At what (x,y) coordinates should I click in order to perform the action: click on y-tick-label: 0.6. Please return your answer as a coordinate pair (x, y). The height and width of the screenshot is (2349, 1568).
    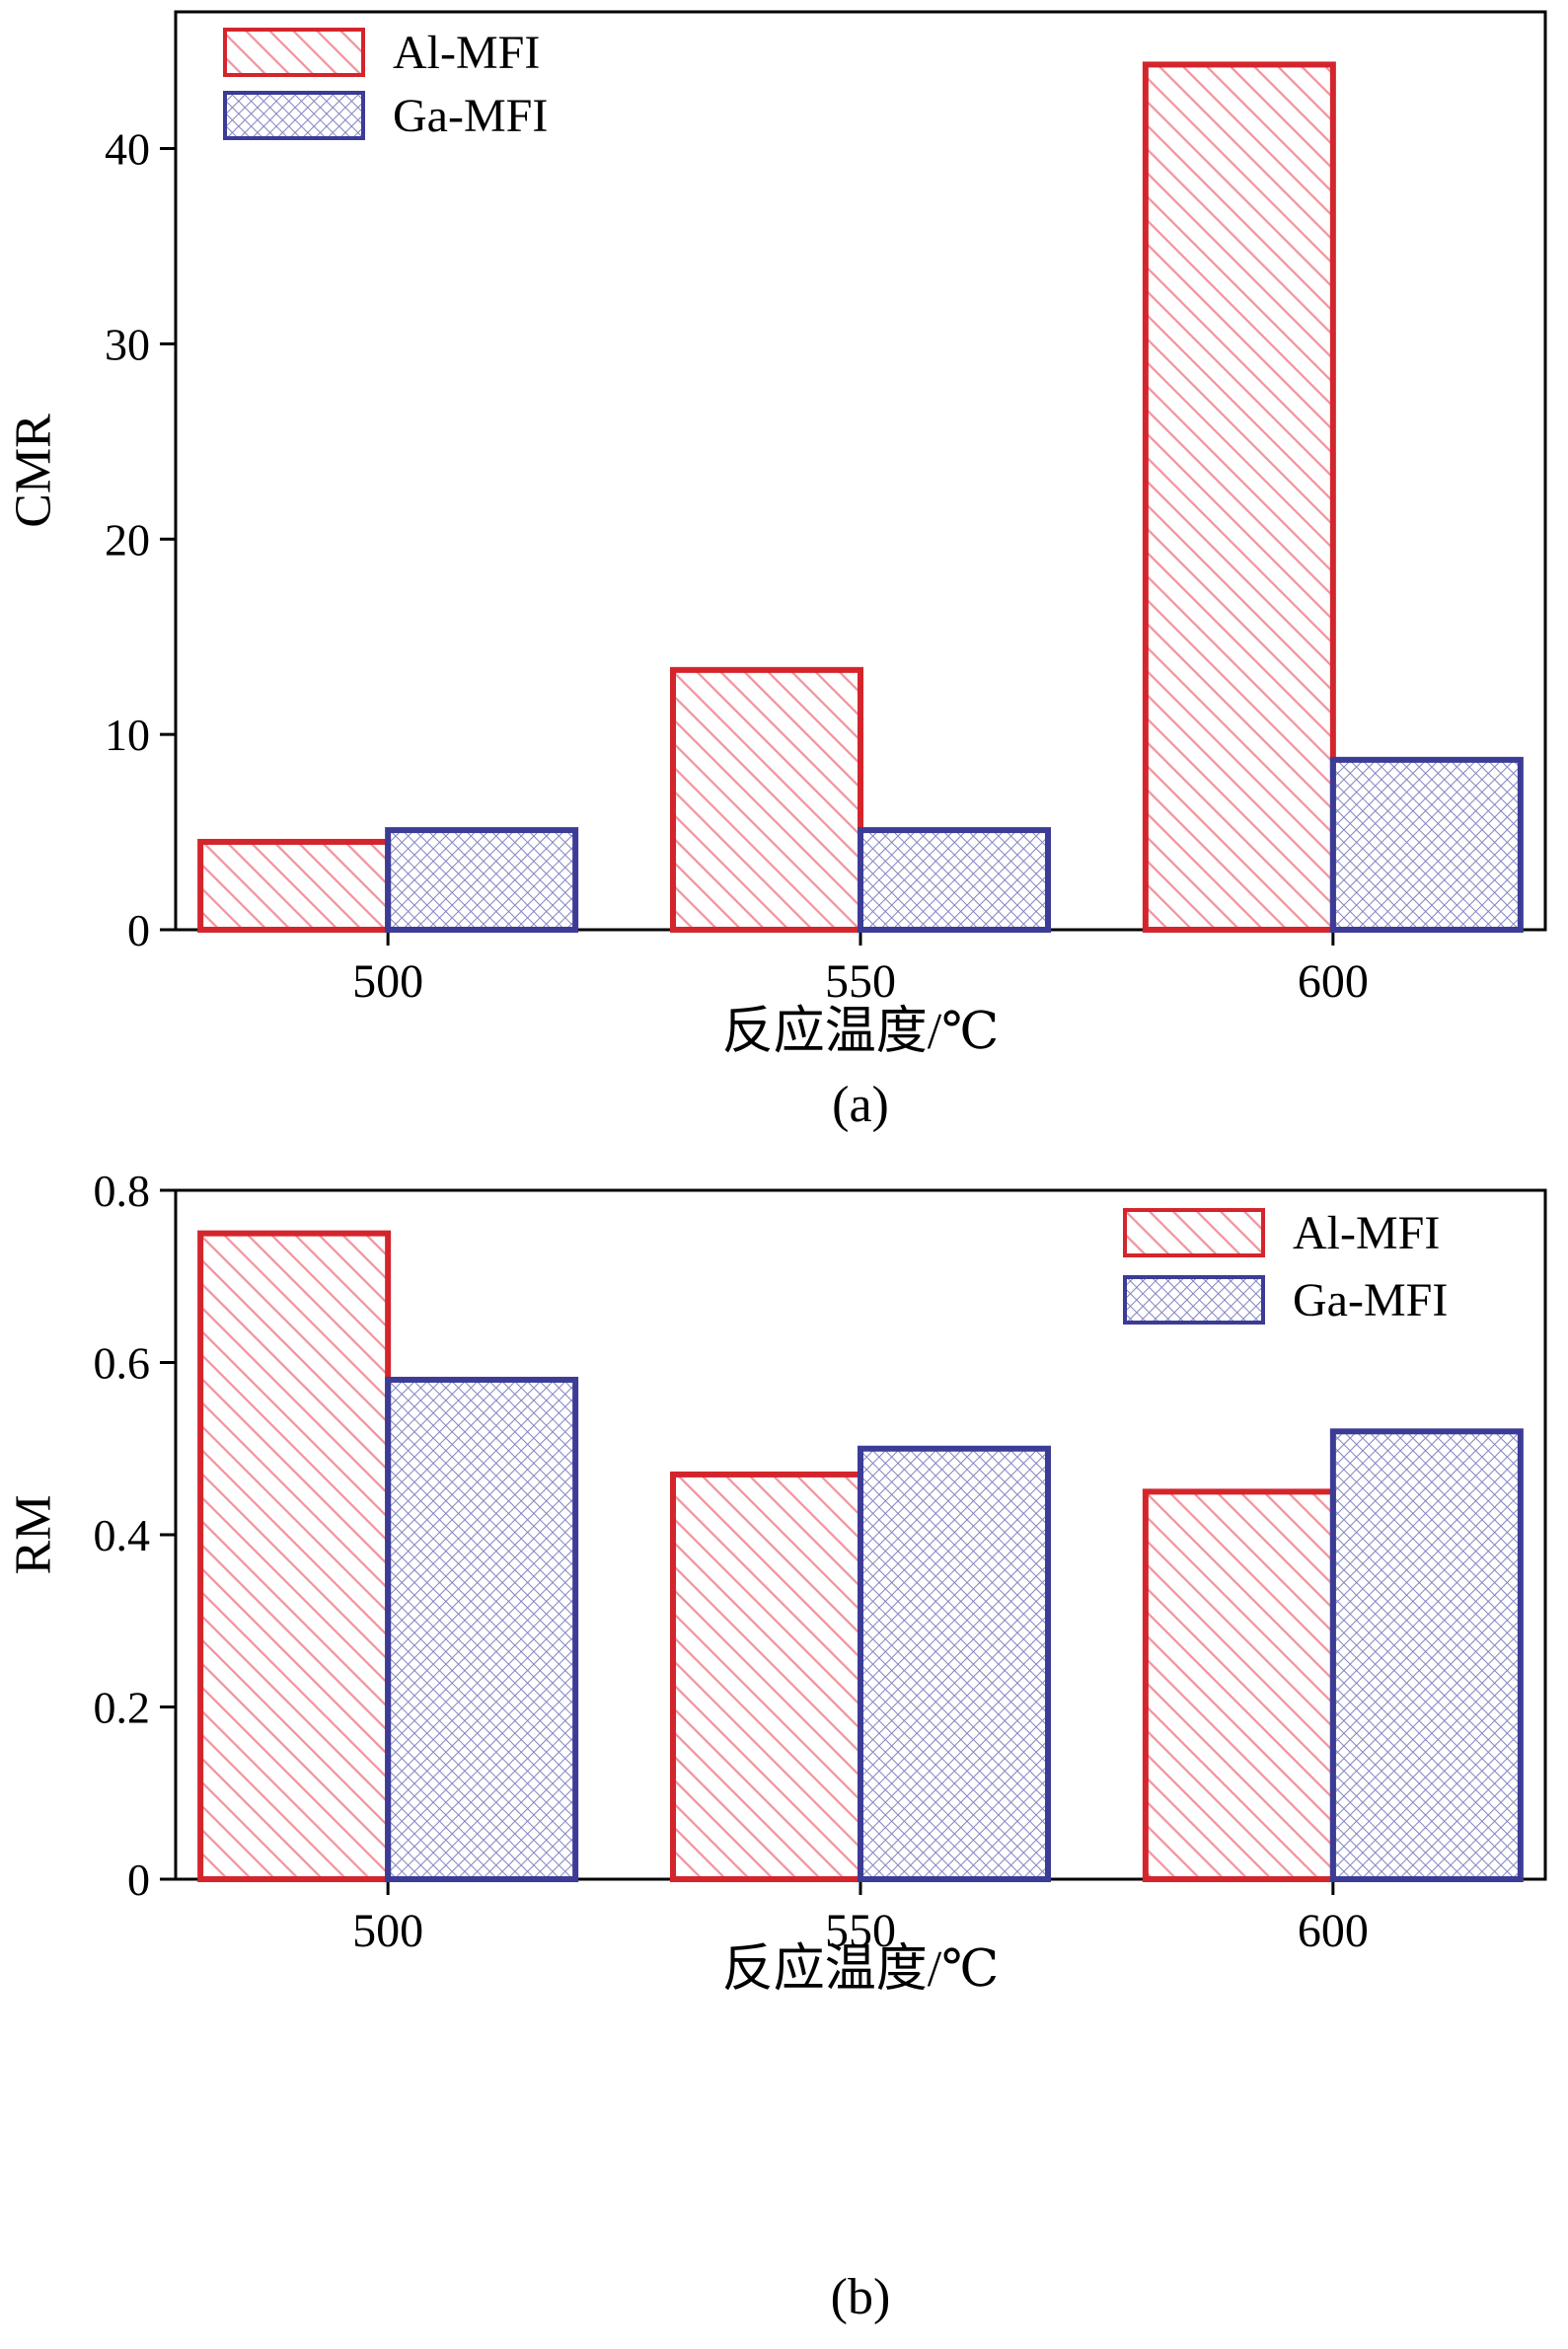
    Looking at the image, I should click on (123, 1363).